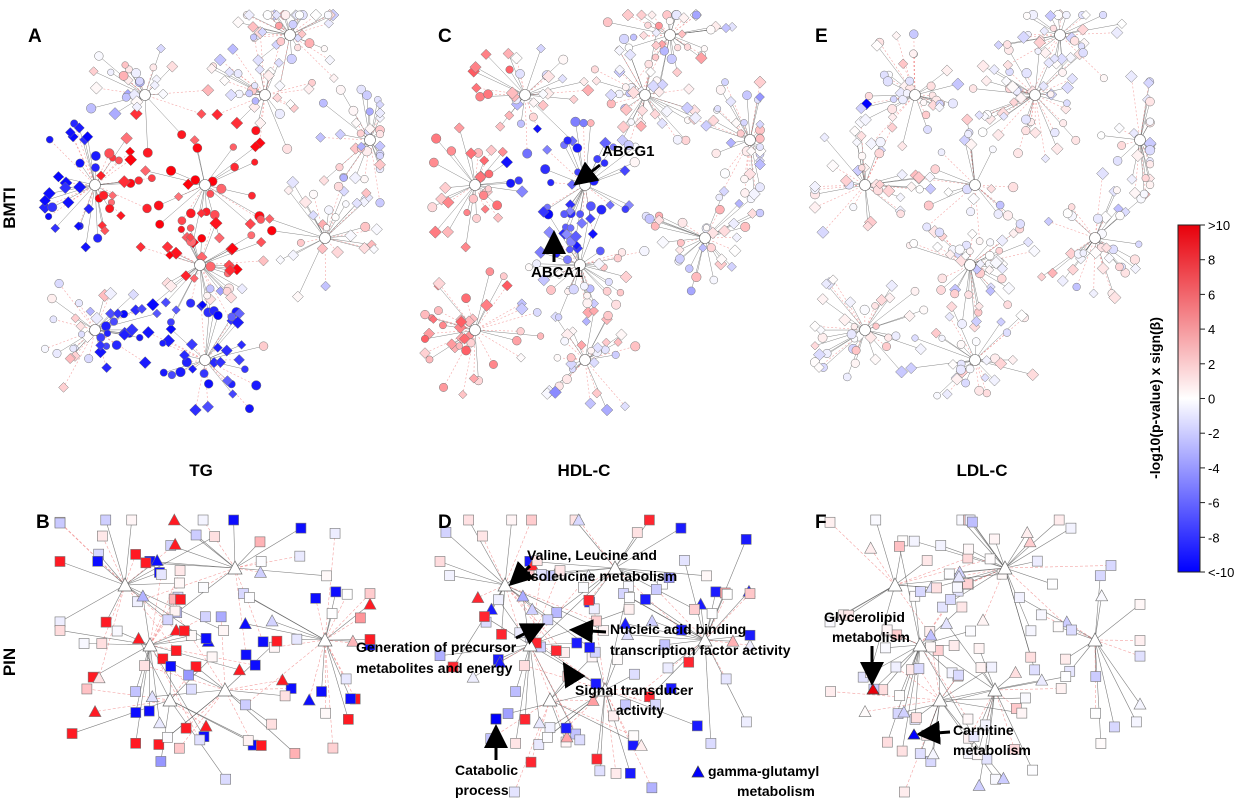 Image resolution: width=1243 pixels, height=800 pixels. I want to click on annotation-carnitine-line1: Carnitine, so click(983, 730).